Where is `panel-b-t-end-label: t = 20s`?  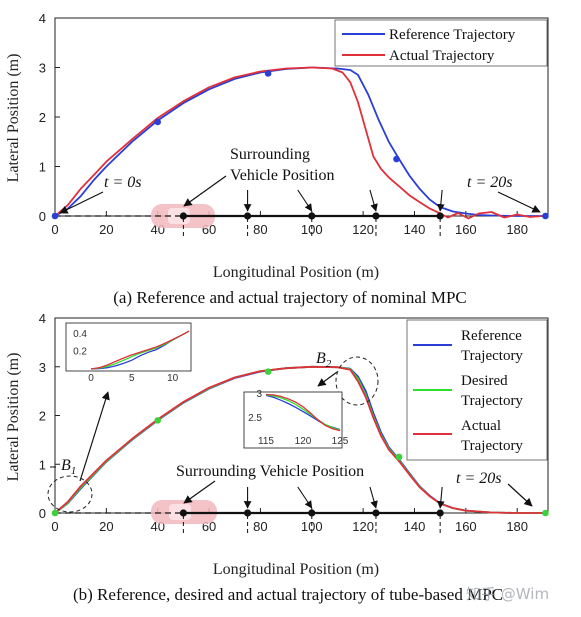 panel-b-t-end-label: t = 20s is located at coordinates (478, 478).